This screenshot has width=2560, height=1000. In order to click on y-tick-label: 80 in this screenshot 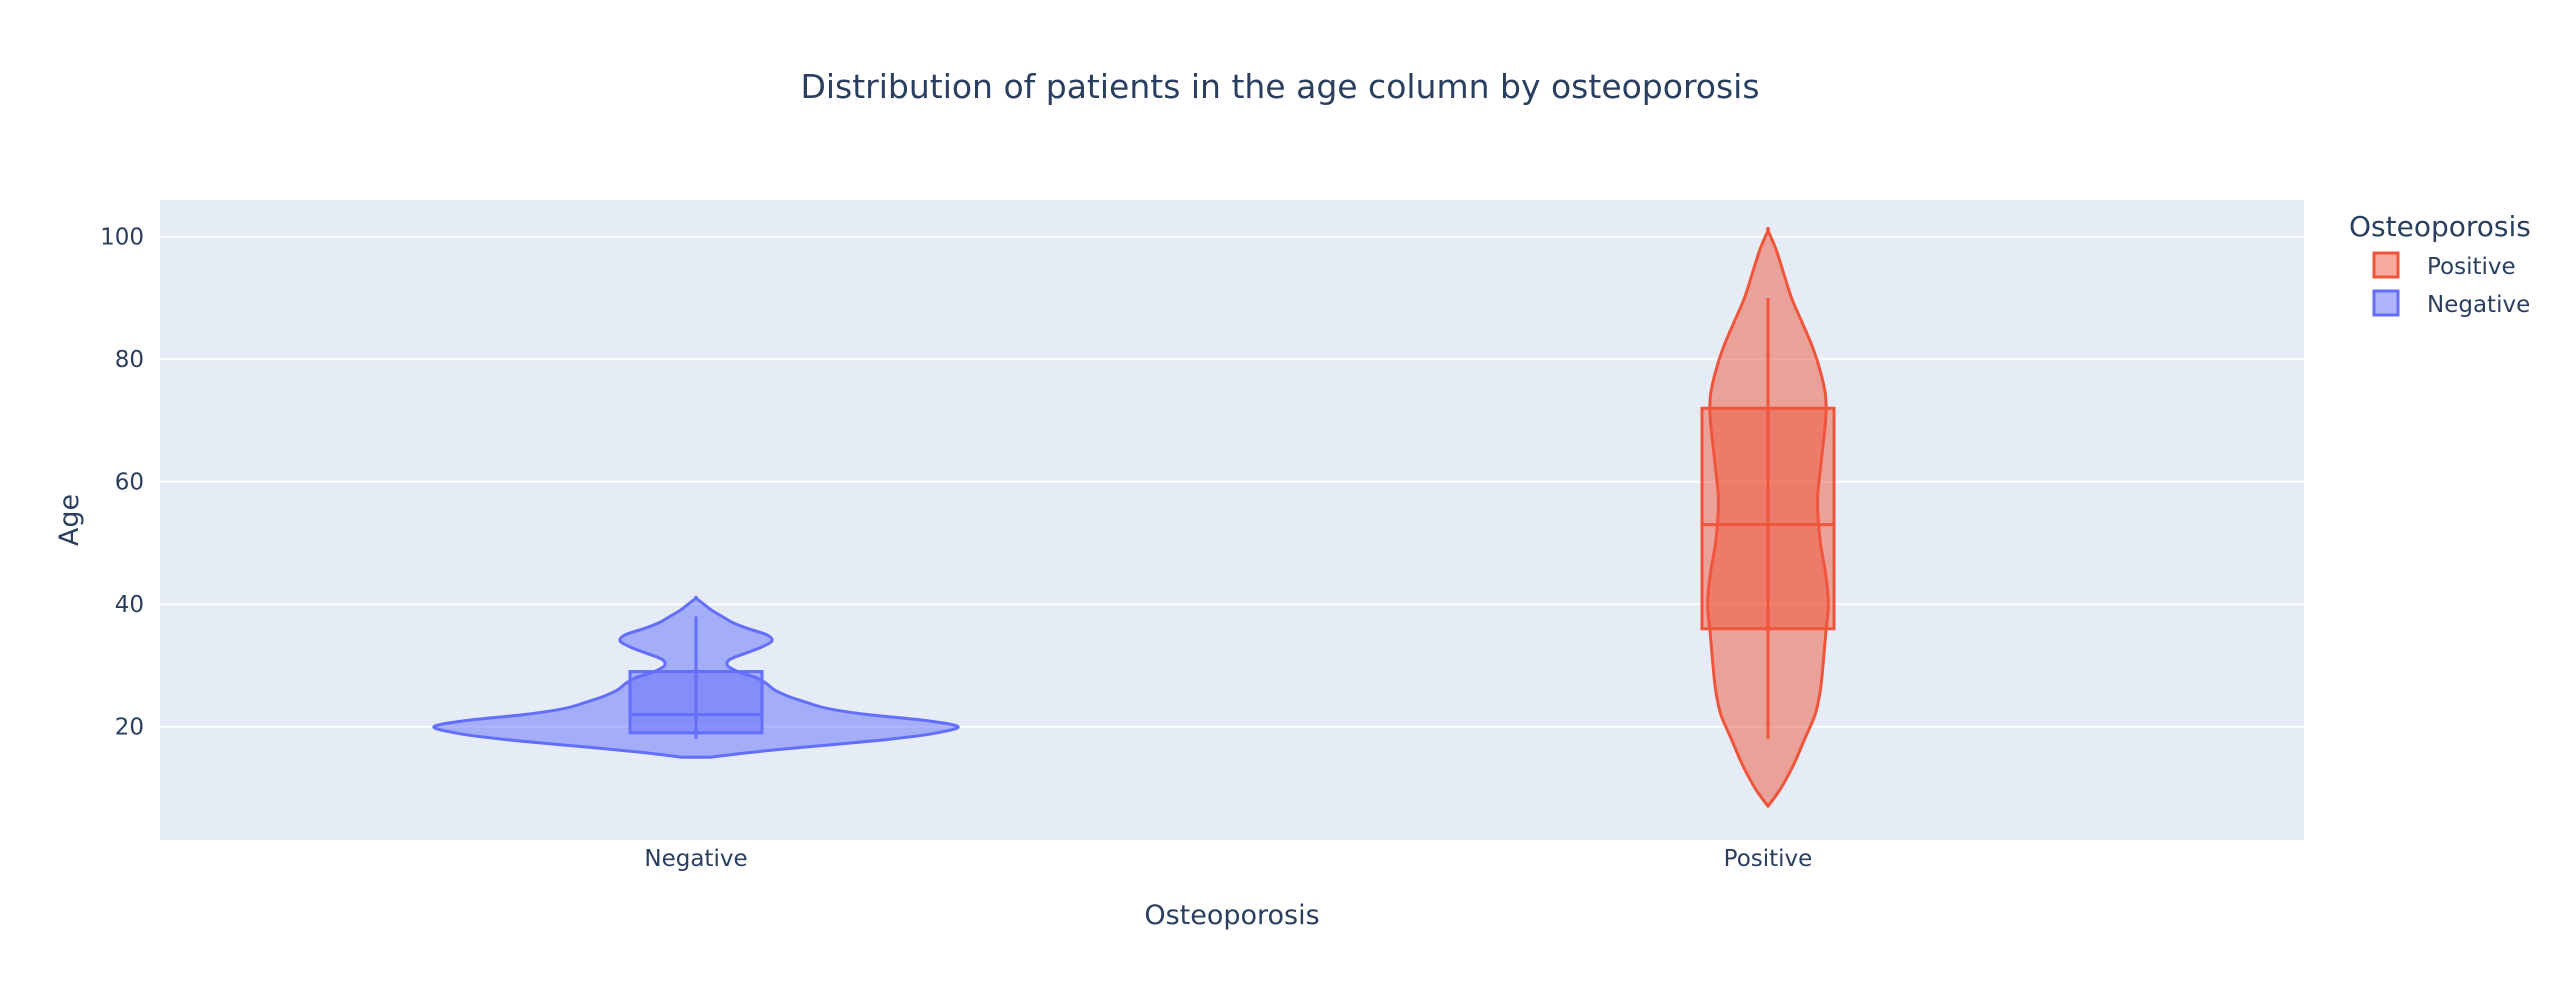, I will do `click(129, 360)`.